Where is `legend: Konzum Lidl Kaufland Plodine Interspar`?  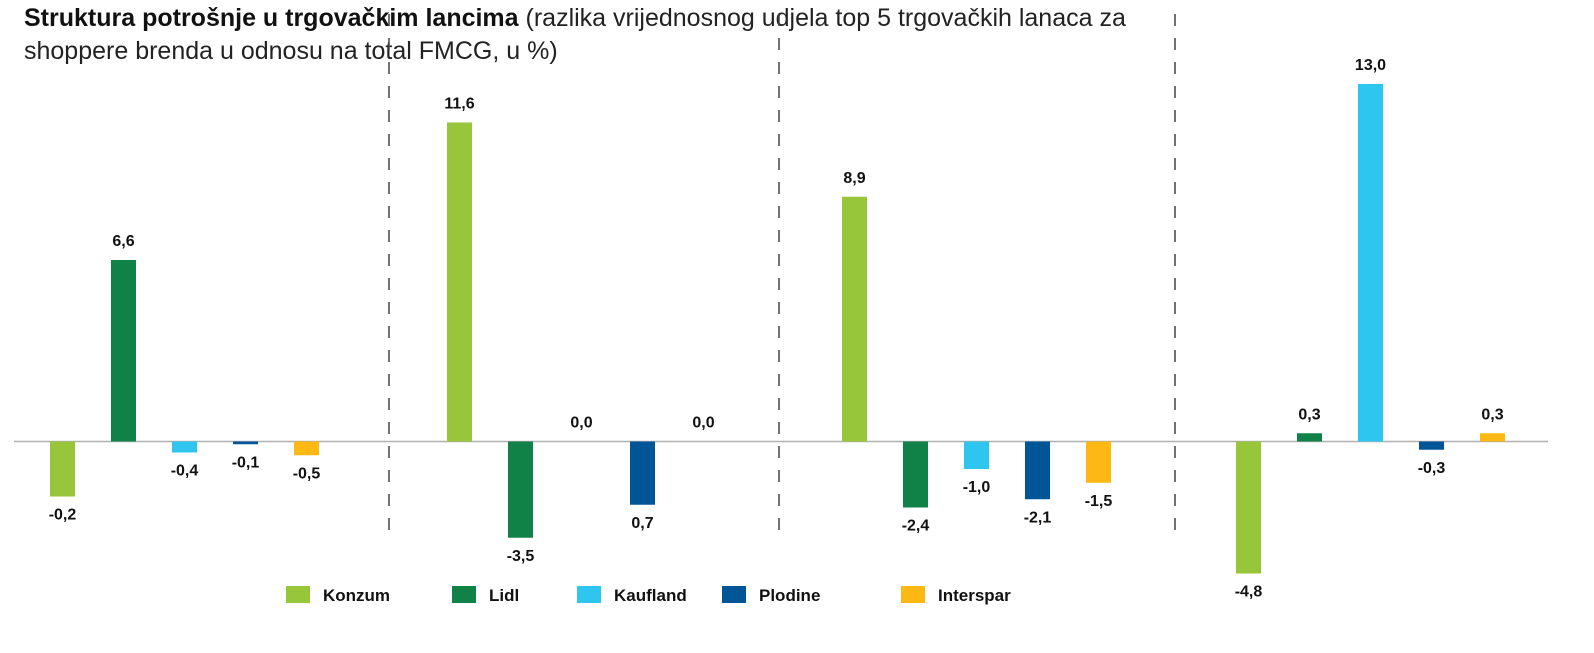
legend: Konzum Lidl Kaufland Plodine Interspar is located at coordinates (648, 595).